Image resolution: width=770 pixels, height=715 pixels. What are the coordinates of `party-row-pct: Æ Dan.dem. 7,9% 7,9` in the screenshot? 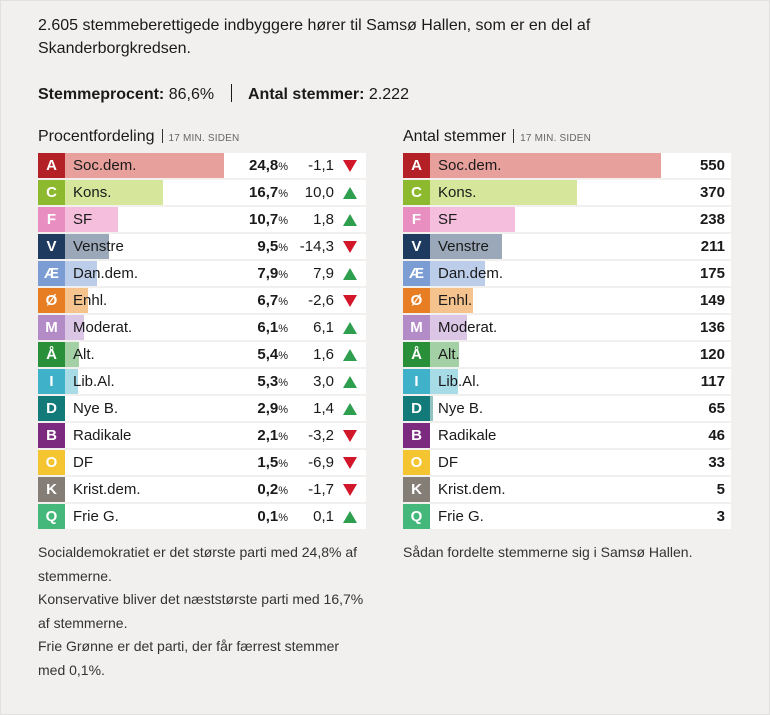 It's located at (202, 273).